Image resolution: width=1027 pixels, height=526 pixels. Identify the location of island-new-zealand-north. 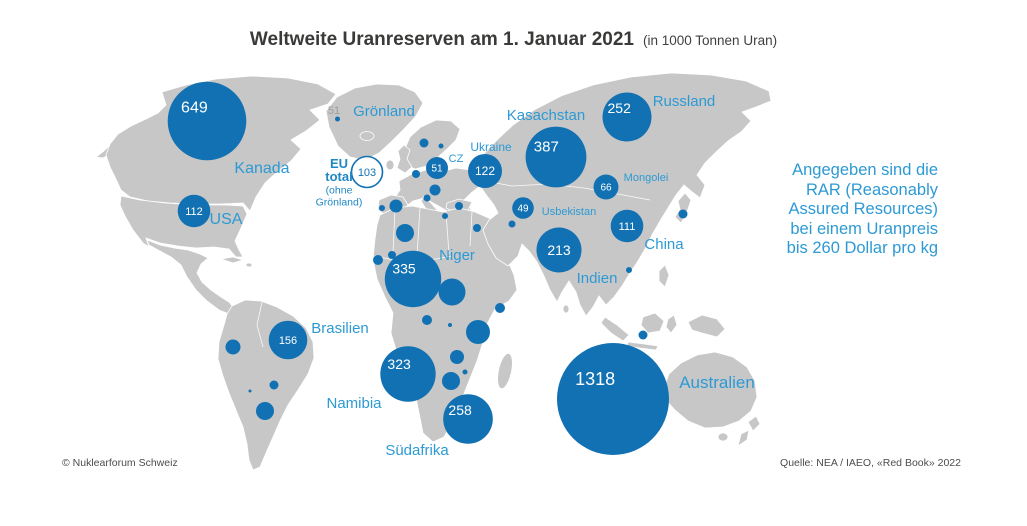
(754, 423).